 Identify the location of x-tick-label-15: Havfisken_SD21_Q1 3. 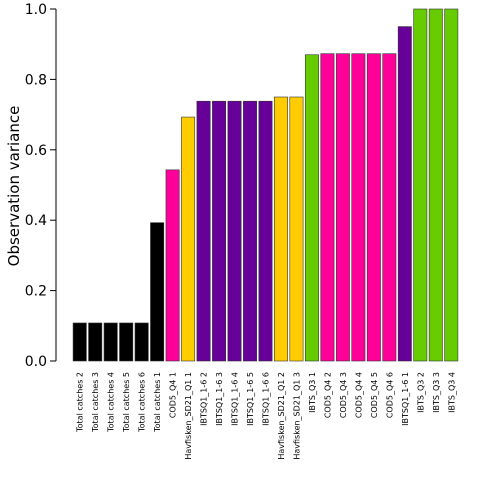
(296, 416).